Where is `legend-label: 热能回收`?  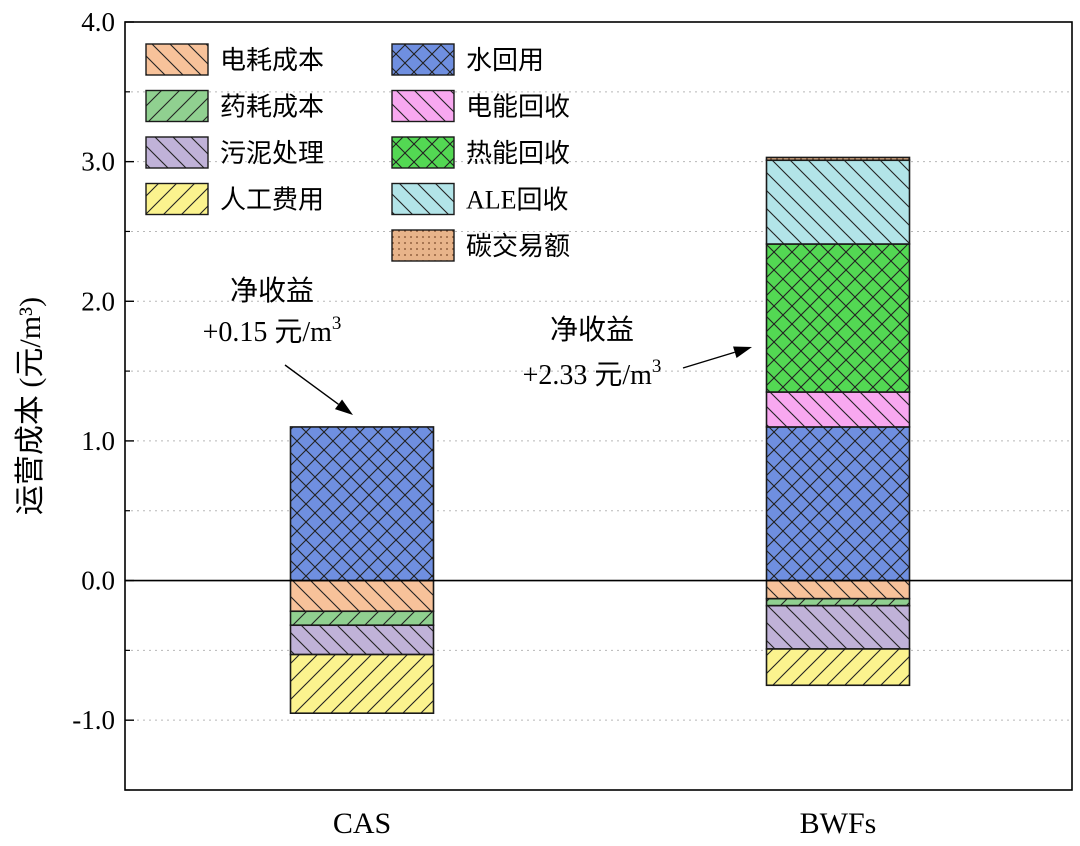
legend-label: 热能回收 is located at coordinates (518, 153).